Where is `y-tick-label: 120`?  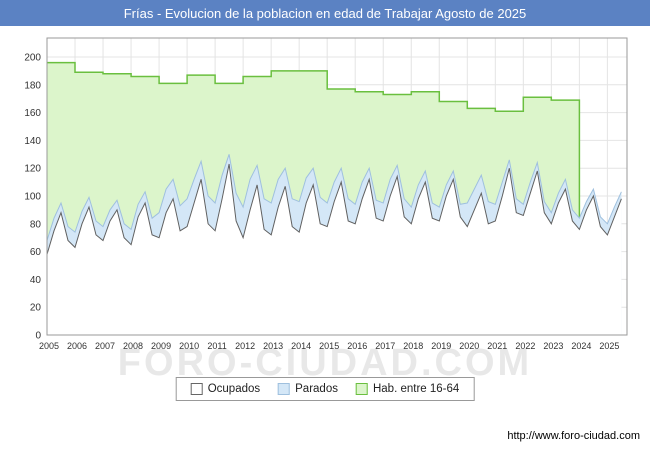 y-tick-label: 120 is located at coordinates (32, 169).